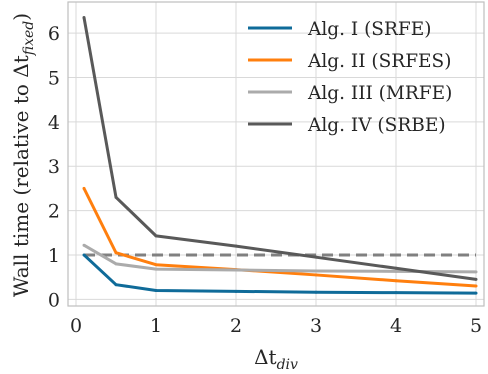  Describe the element at coordinates (54, 123) in the screenshot. I see `y-tick-label-4: 4` at that location.